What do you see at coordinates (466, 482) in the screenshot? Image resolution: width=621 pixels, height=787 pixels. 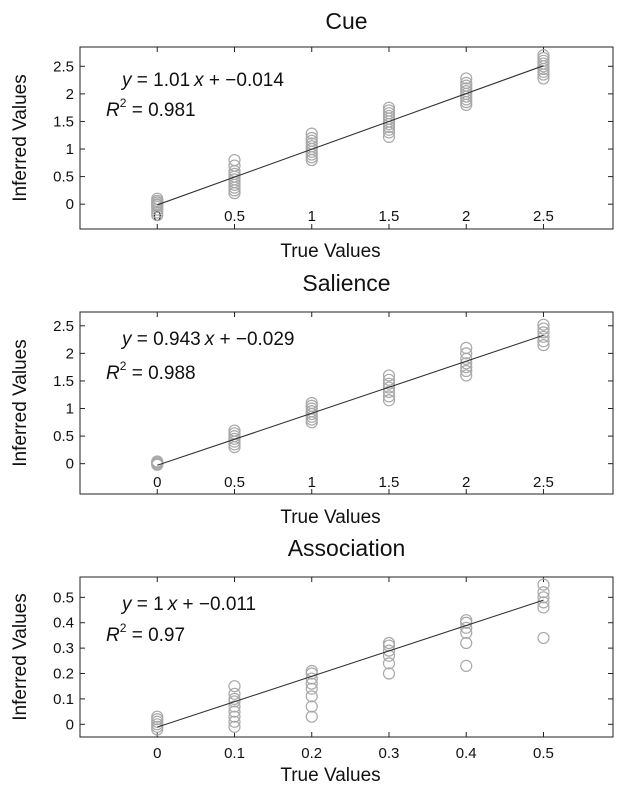 I see `x-tick-label: 2` at bounding box center [466, 482].